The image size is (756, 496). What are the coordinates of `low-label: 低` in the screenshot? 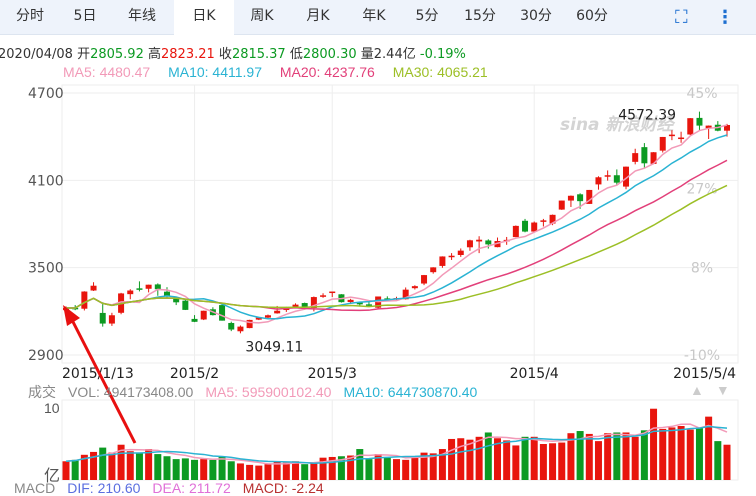 It's located at (296, 54).